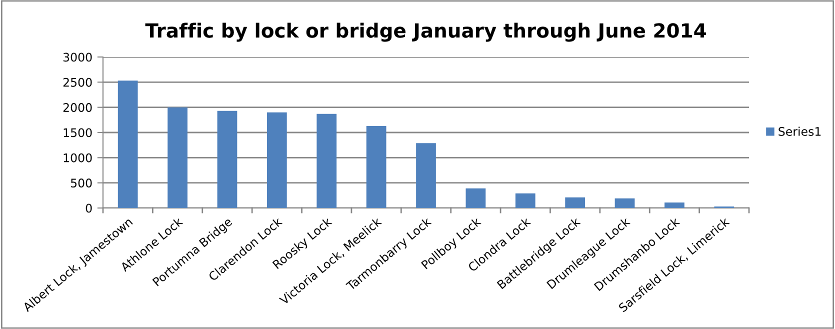  I want to click on chart-title: Traffic by lock or bridge January through June 2014, so click(425, 32).